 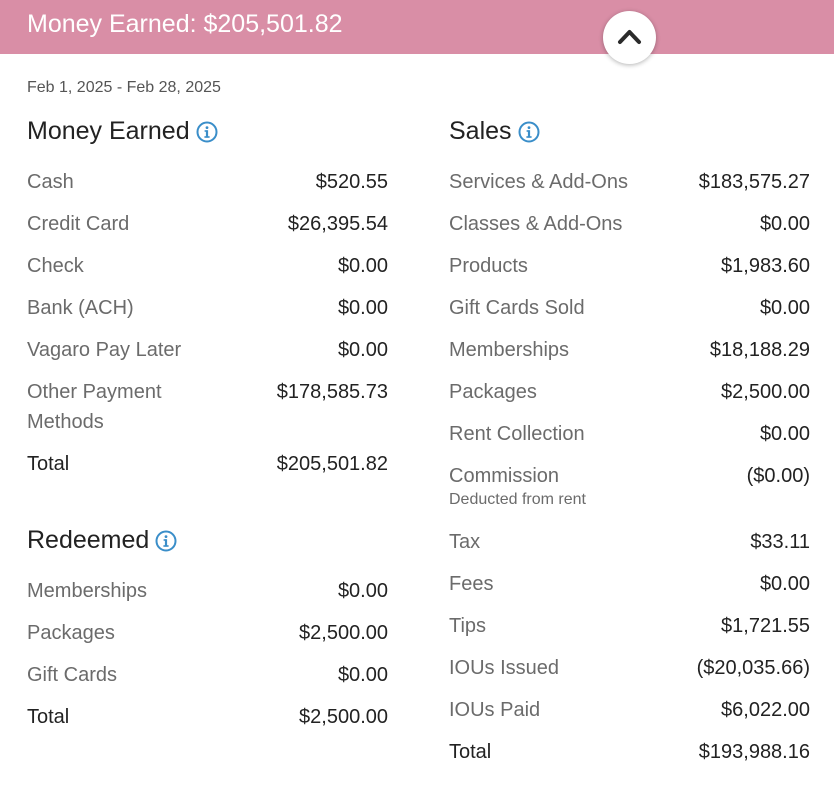 I want to click on row-label: Services & Add-Ons, so click(x=538, y=182).